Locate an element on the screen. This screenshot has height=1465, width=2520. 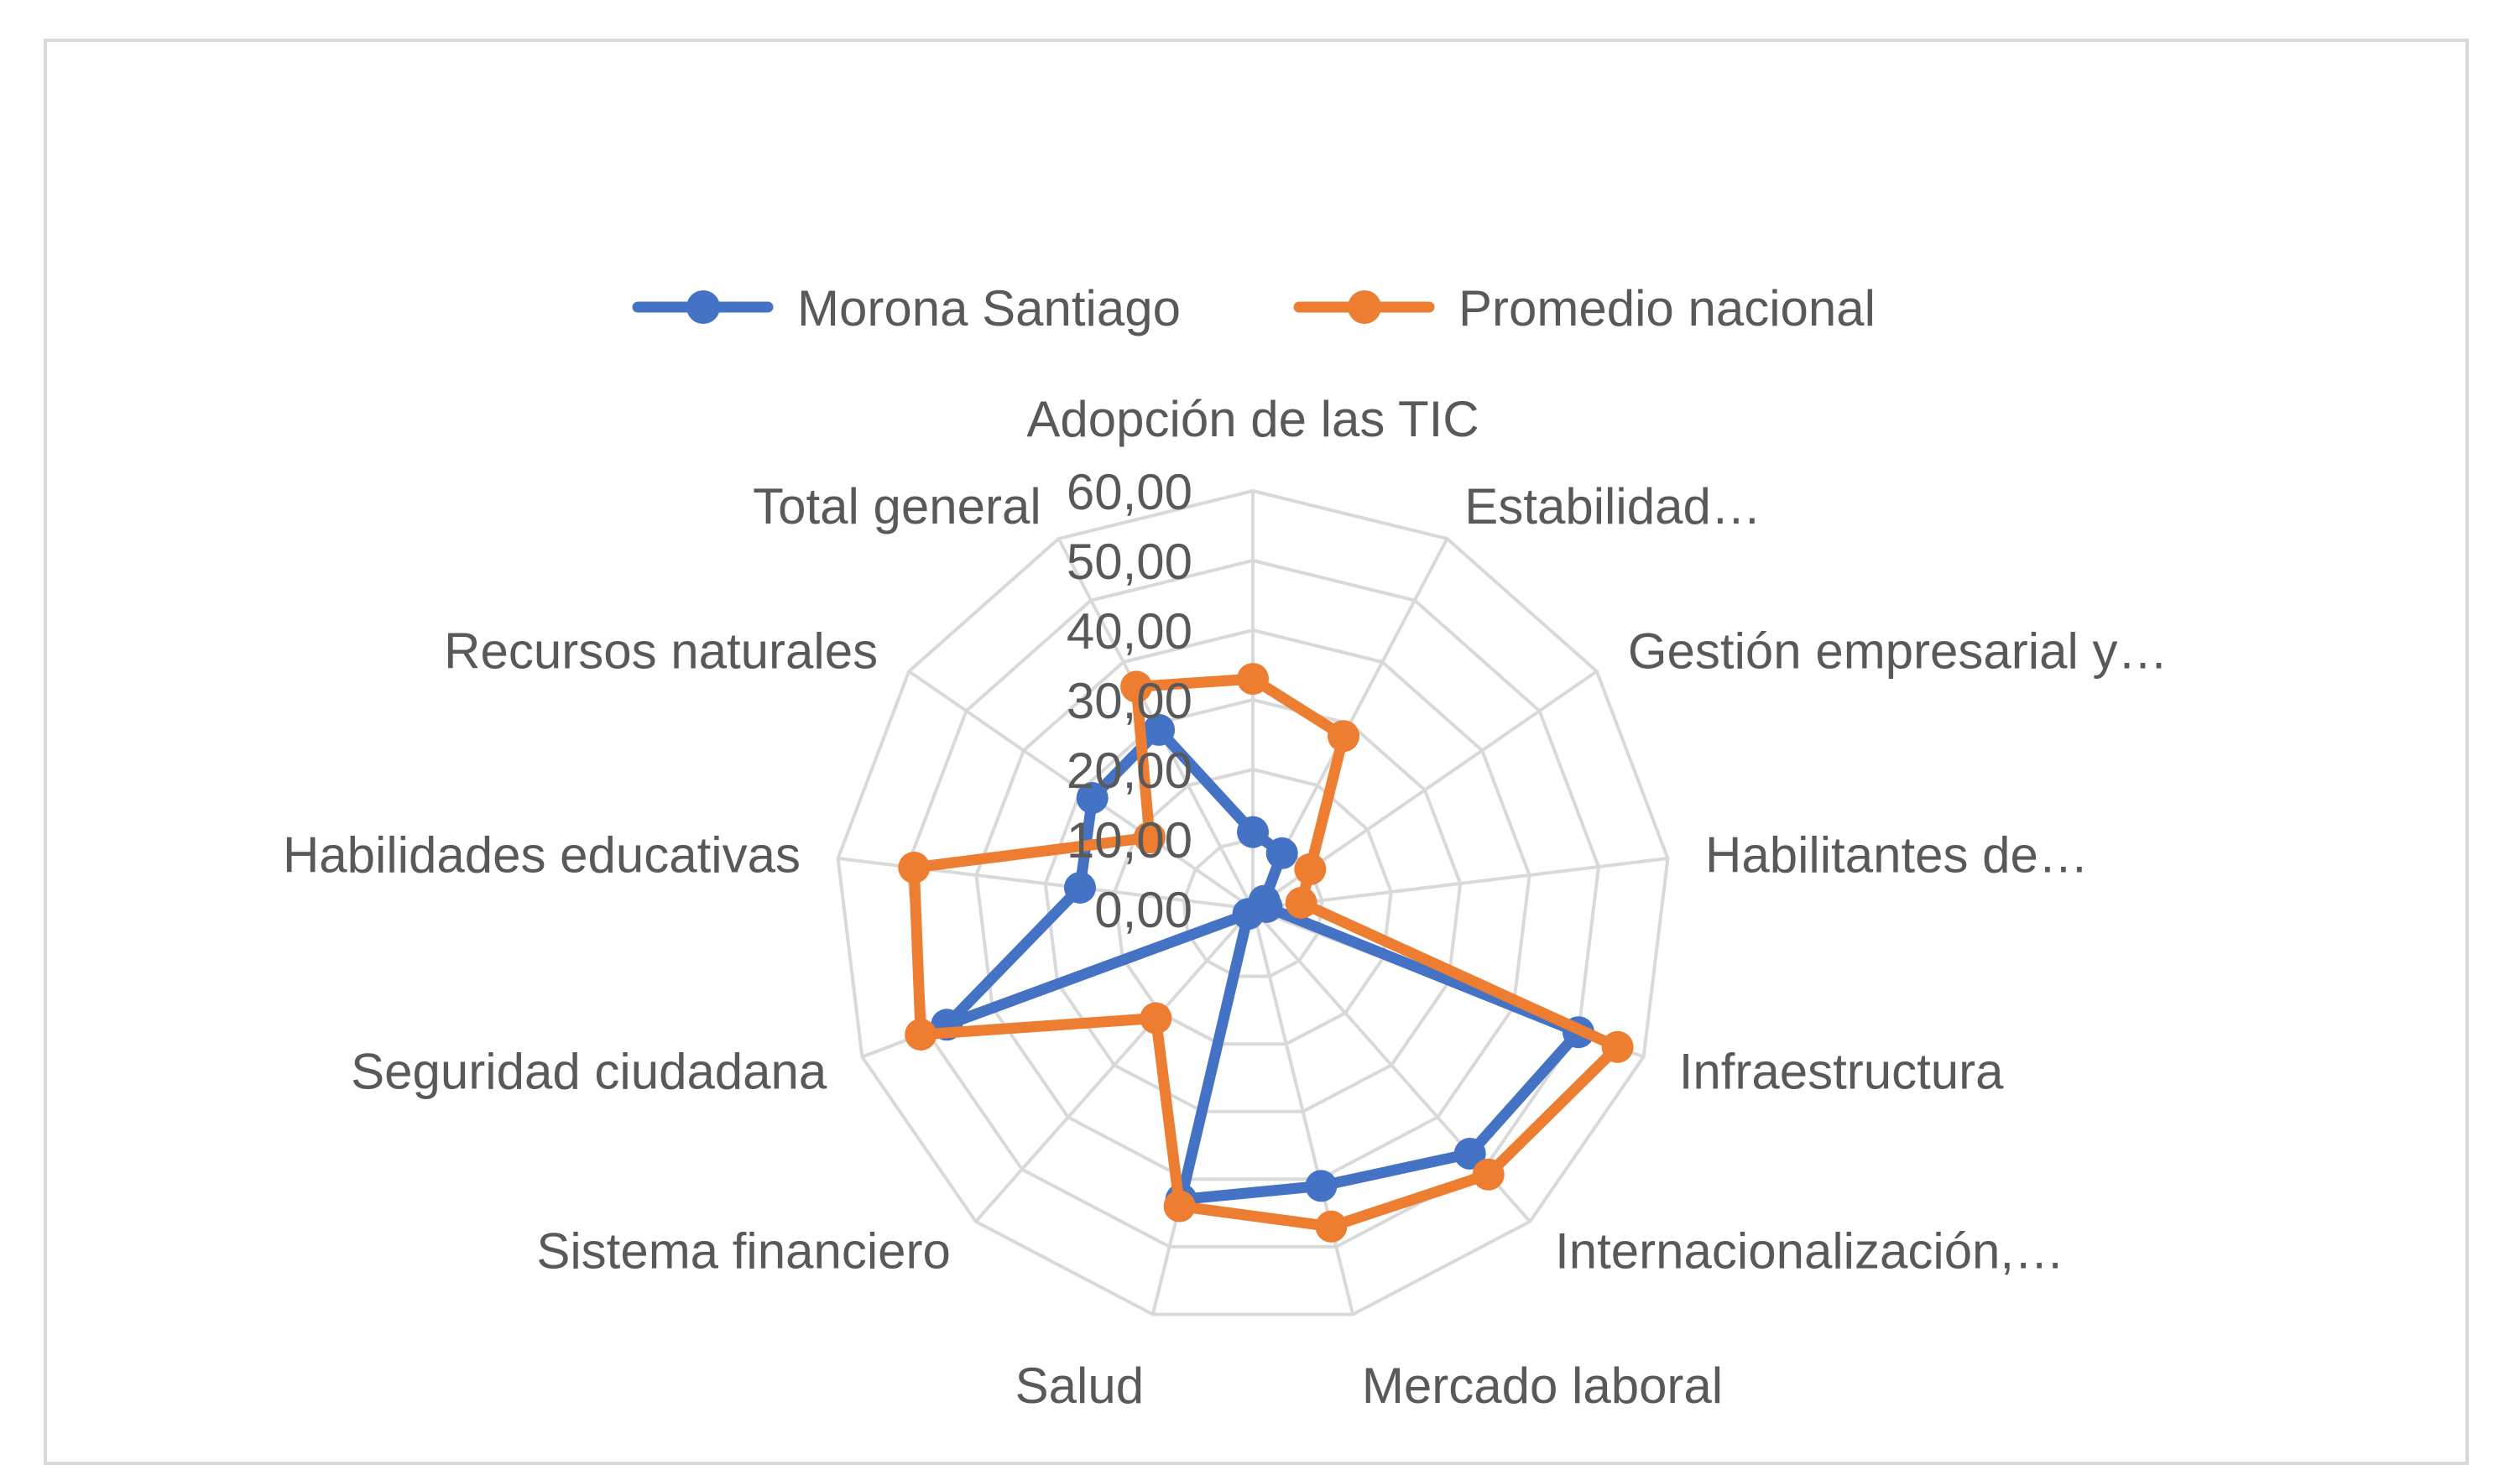
category-label: Adopción de las TIC is located at coordinates (1252, 419).